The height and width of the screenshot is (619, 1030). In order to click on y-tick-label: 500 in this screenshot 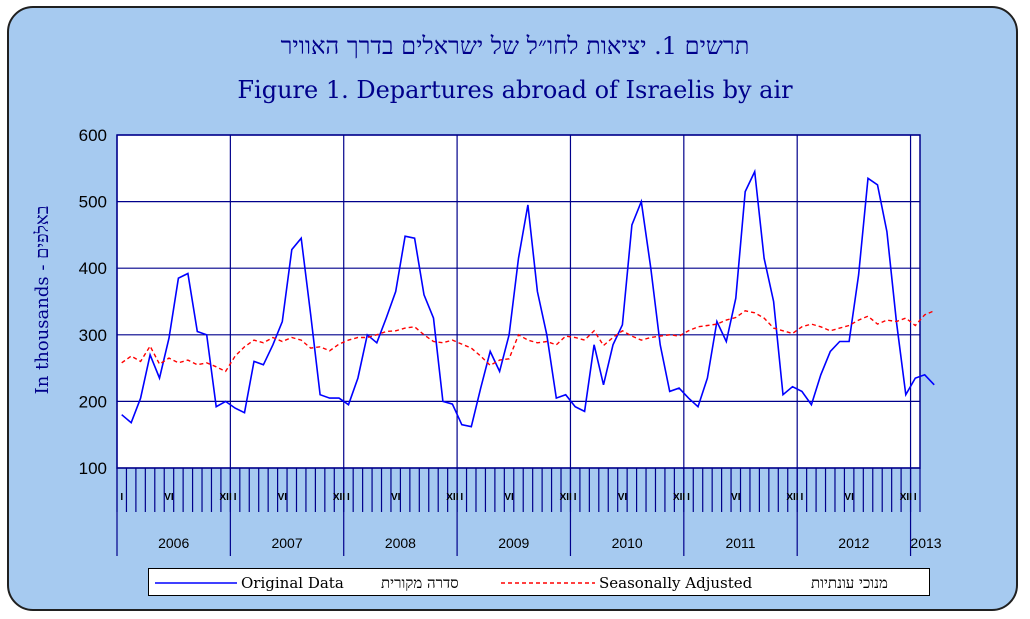, I will do `click(93, 202)`.